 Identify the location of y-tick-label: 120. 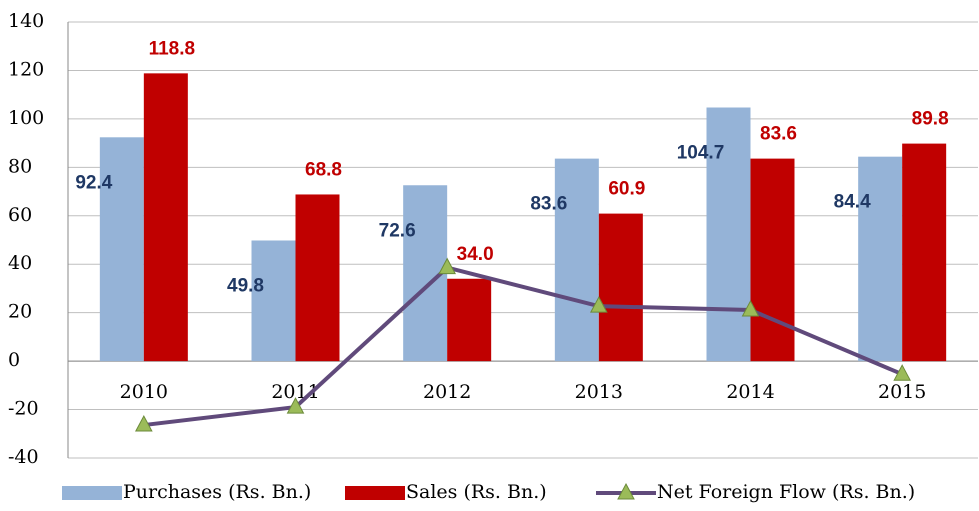
(26, 69).